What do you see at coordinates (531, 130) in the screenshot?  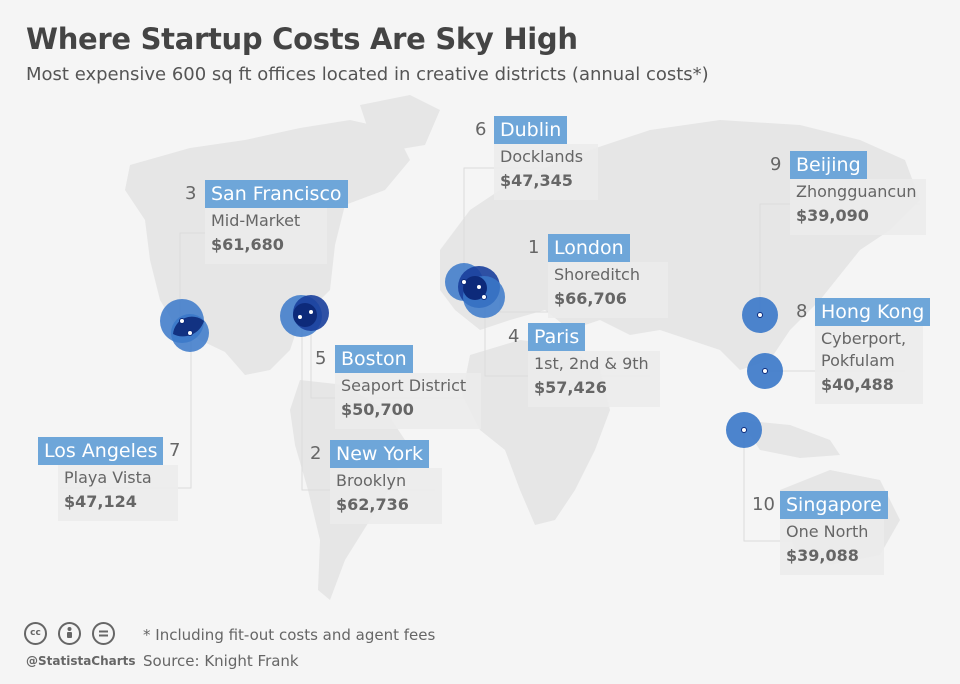 I see `city-name-label: Dublin` at bounding box center [531, 130].